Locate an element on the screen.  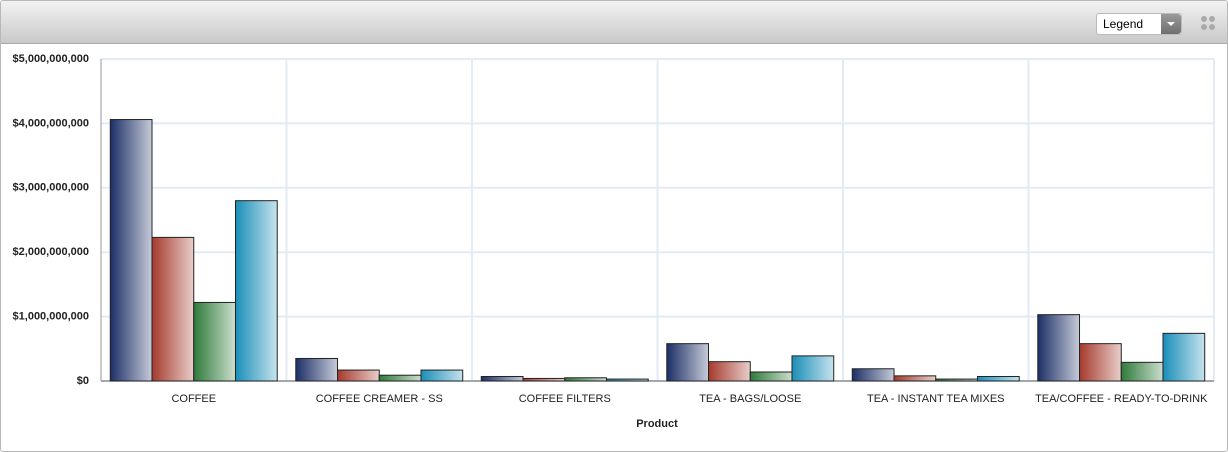
x-tick-label: TEA - BAGS/LOOSE is located at coordinates (750, 399).